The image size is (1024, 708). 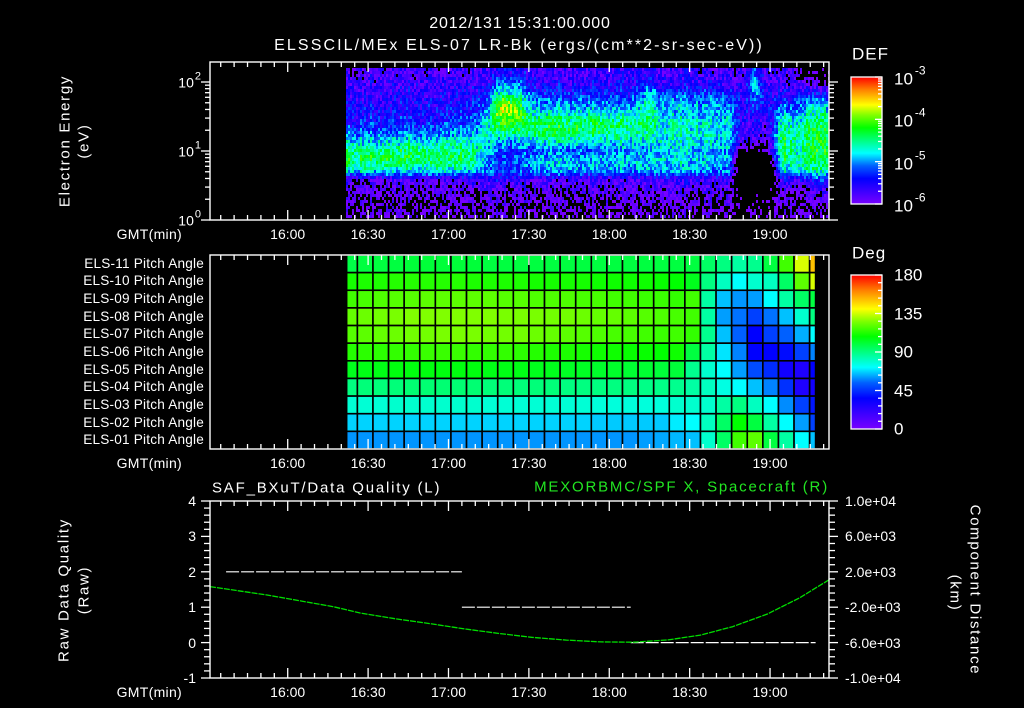 What do you see at coordinates (84, 590) in the screenshot?
I see `quality-yunit-left: (Raw)` at bounding box center [84, 590].